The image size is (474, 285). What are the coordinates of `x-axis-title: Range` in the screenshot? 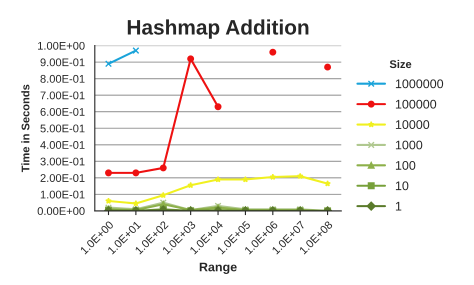 It's located at (218, 268).